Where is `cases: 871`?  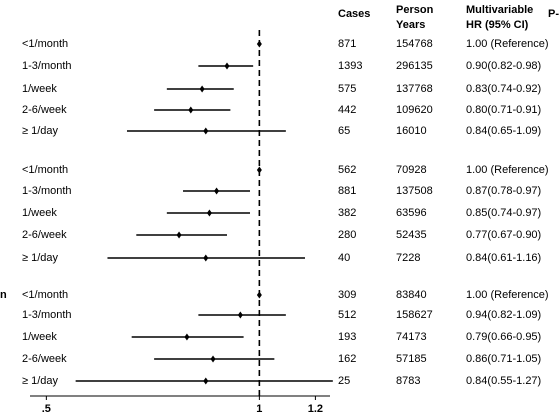
cases: 871 is located at coordinates (347, 44).